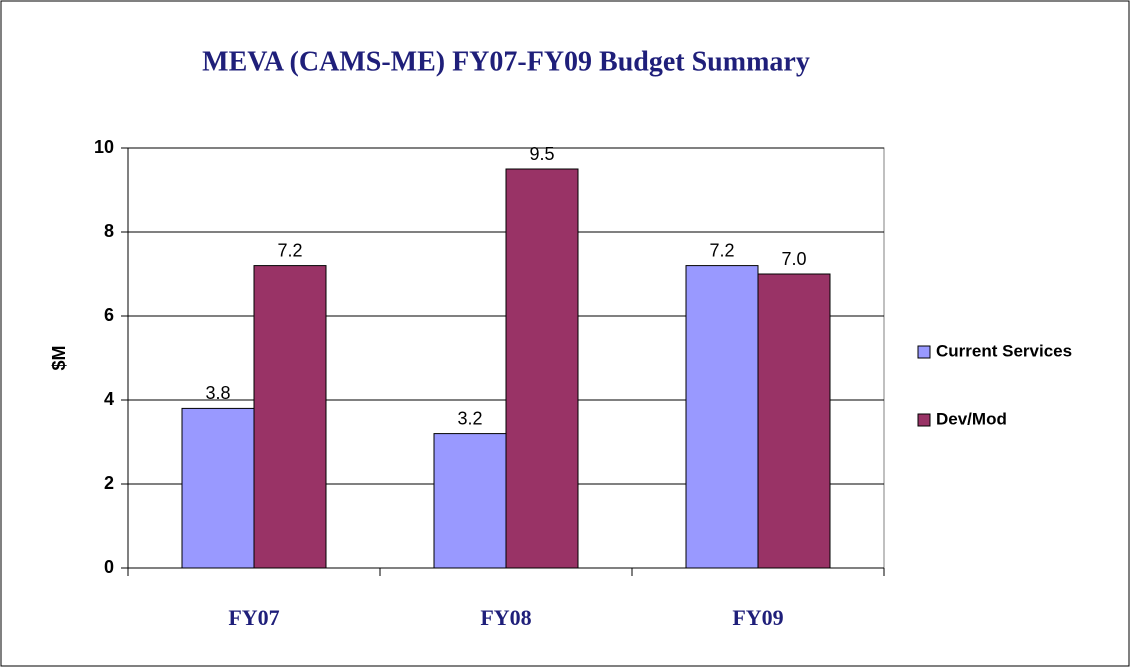 Image resolution: width=1131 pixels, height=668 pixels. I want to click on data-label: 3.2, so click(469, 418).